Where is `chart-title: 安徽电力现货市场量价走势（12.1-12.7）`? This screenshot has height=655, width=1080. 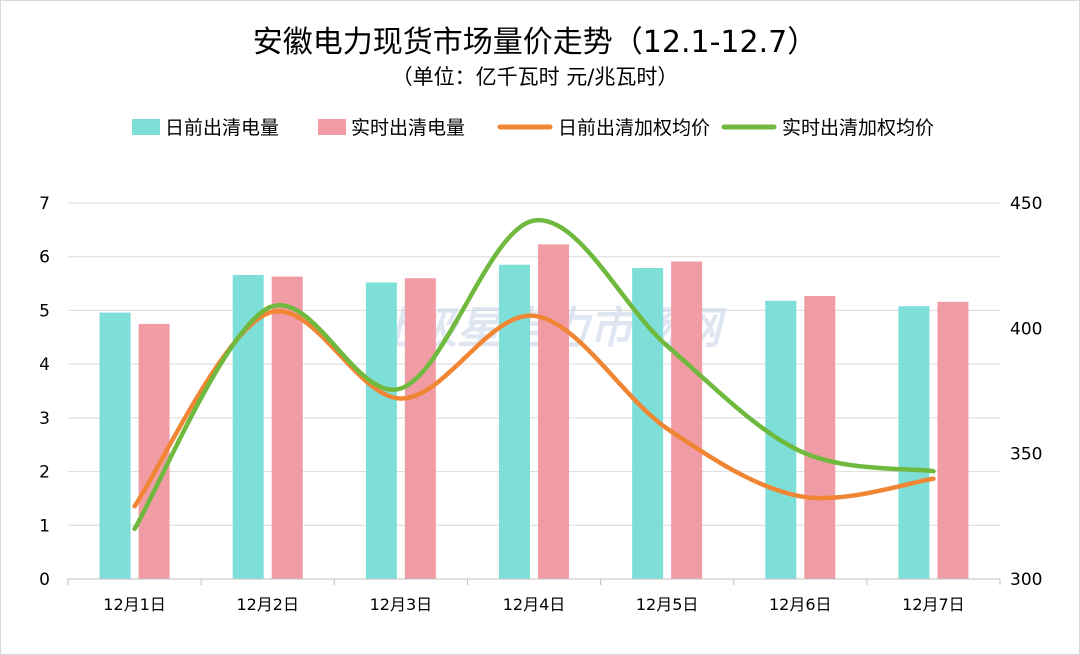
chart-title: 安徽电力现货市场量价走势（12.1-12.7） is located at coordinates (535, 42).